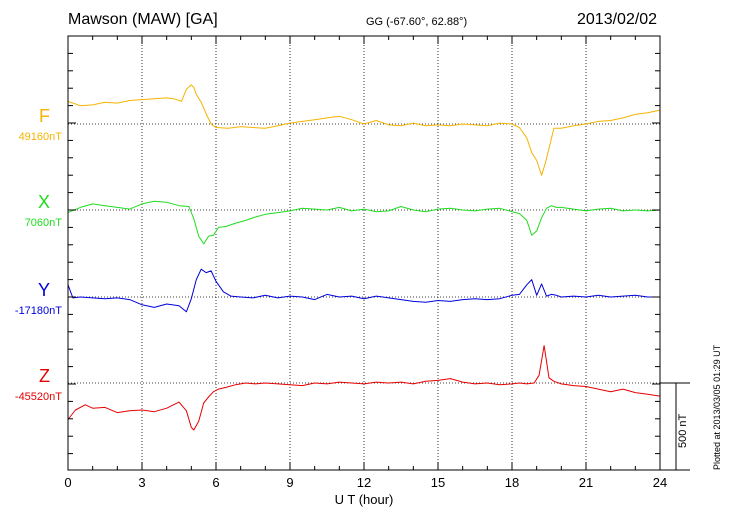 Image resolution: width=730 pixels, height=520 pixels. I want to click on component-x-letter: X, so click(43, 202).